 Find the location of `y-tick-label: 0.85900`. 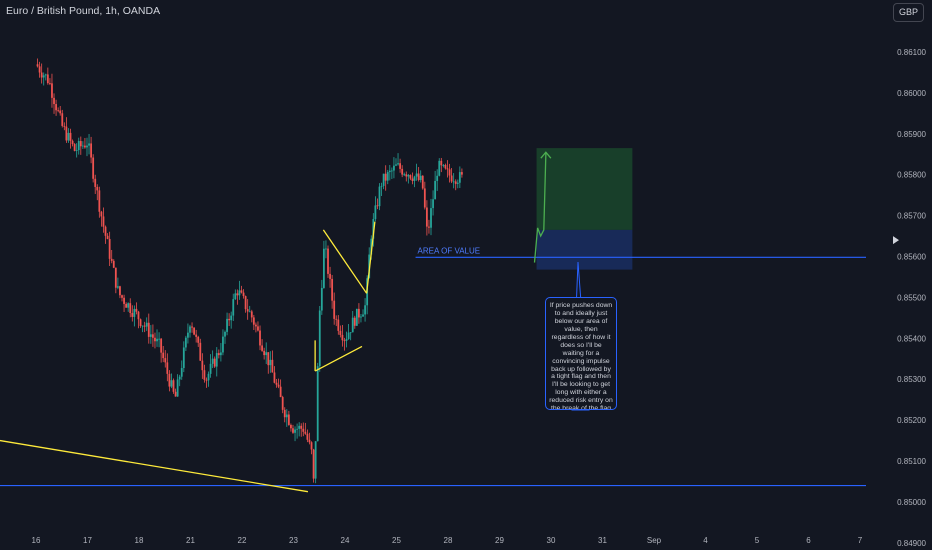

y-tick-label: 0.85900 is located at coordinates (911, 134).